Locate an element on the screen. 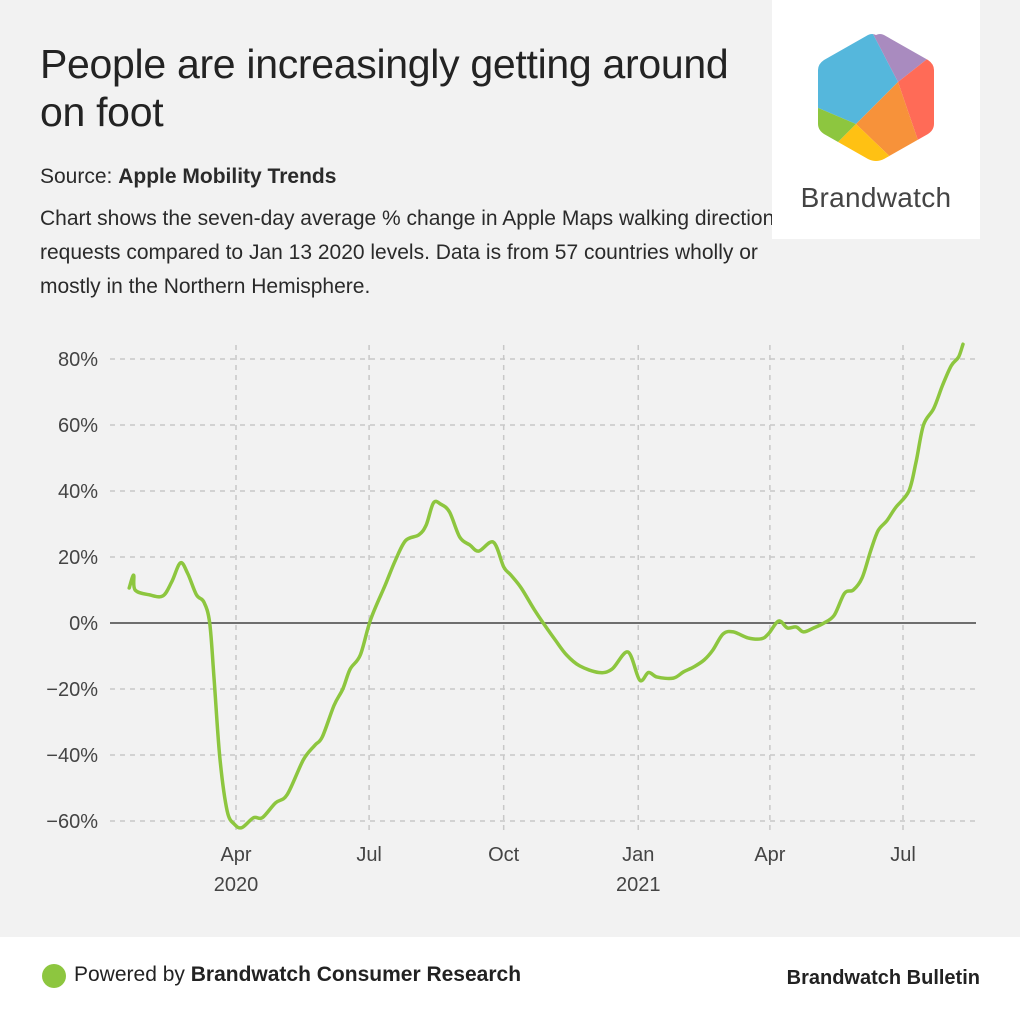  y-tick-label: 20% is located at coordinates (78, 558).